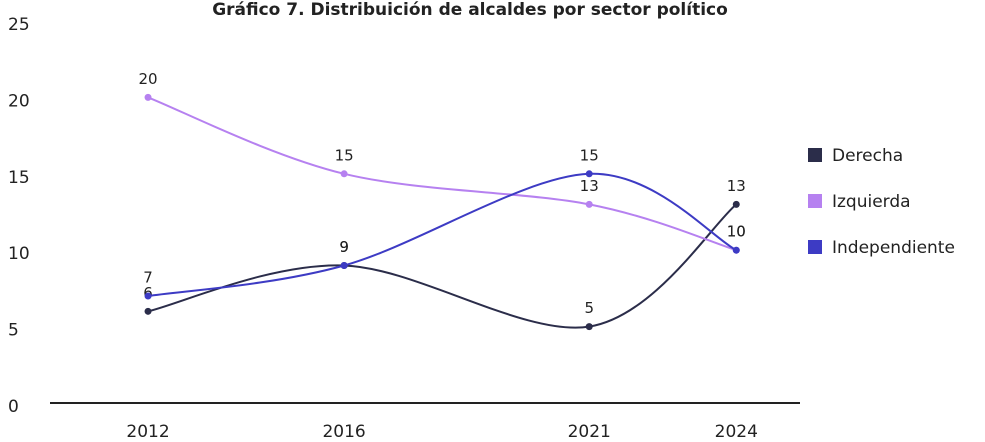  What do you see at coordinates (867, 156) in the screenshot?
I see `legend-label: Derecha` at bounding box center [867, 156].